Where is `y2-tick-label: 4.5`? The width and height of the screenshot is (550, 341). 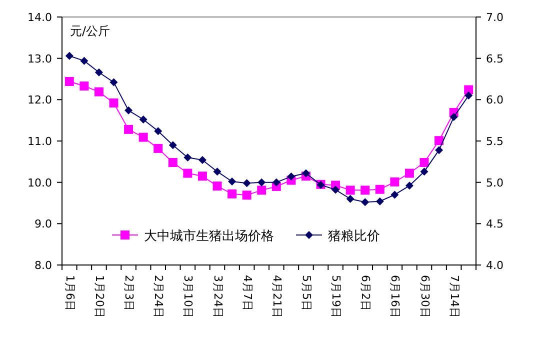
y2-tick-label: 4.5 is located at coordinates (495, 224).